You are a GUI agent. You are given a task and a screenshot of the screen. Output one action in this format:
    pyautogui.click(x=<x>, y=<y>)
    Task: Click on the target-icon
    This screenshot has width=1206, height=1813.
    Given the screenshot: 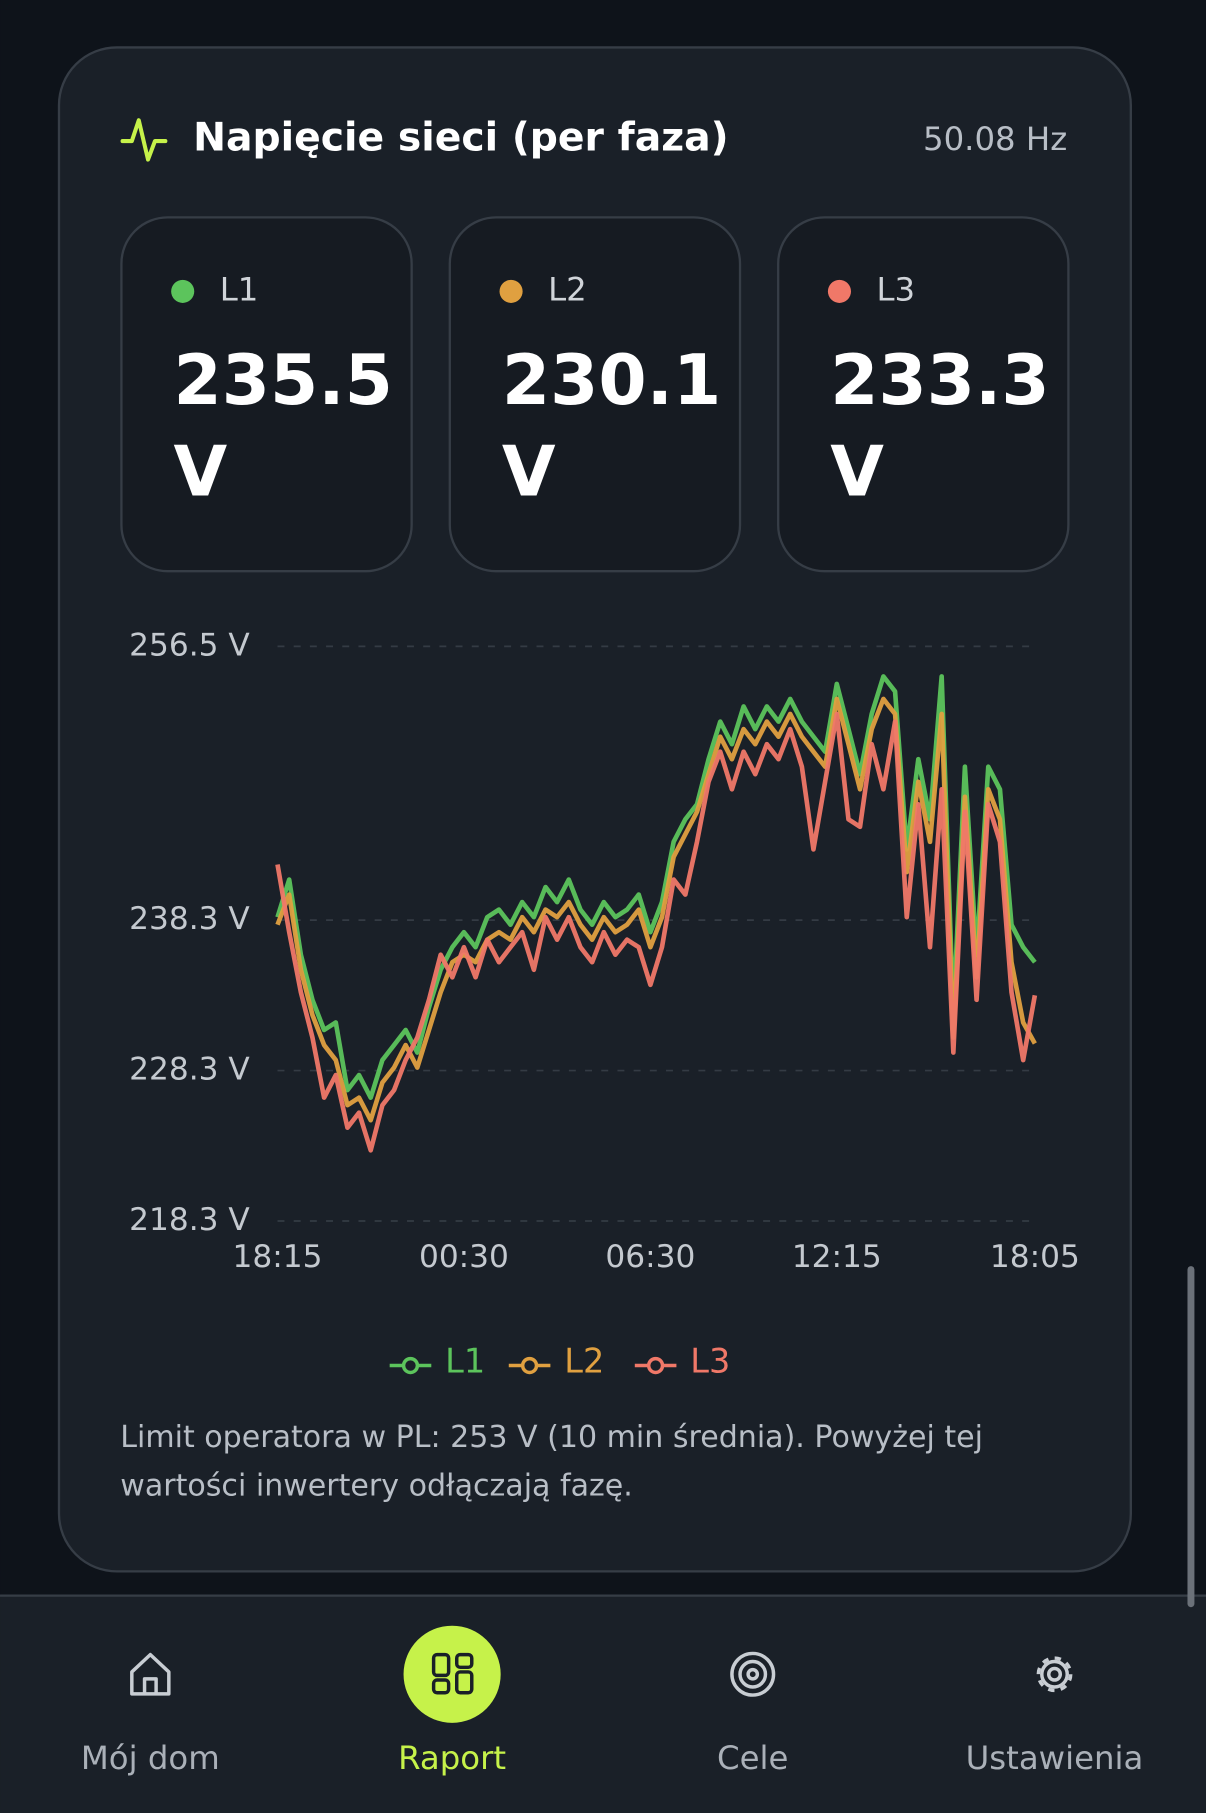 What is the action you would take?
    pyautogui.click(x=753, y=1674)
    